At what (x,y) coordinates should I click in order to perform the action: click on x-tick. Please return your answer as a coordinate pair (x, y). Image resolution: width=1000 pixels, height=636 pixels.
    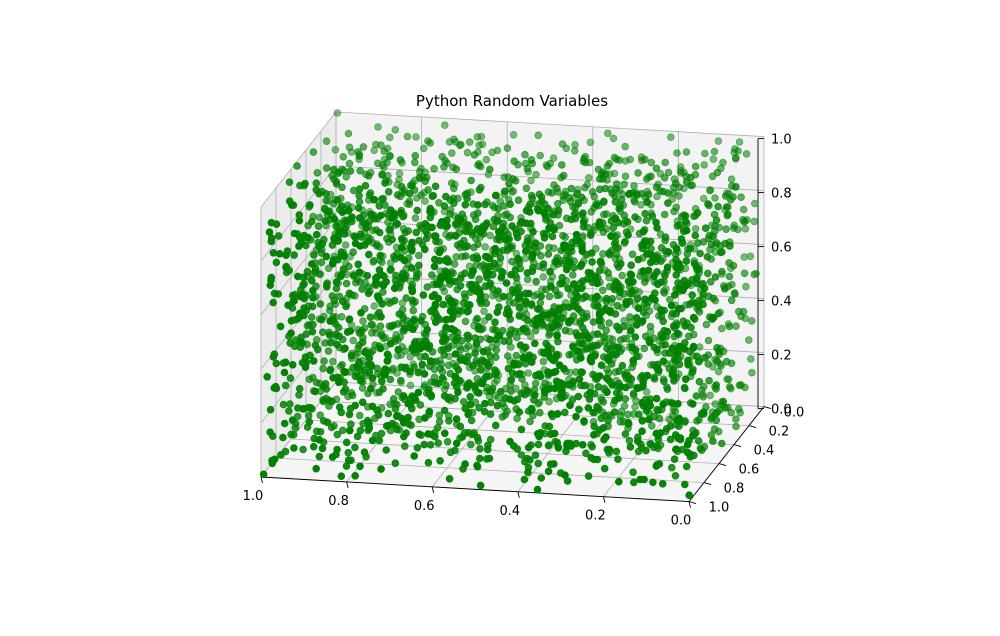
    Looking at the image, I should click on (604, 499).